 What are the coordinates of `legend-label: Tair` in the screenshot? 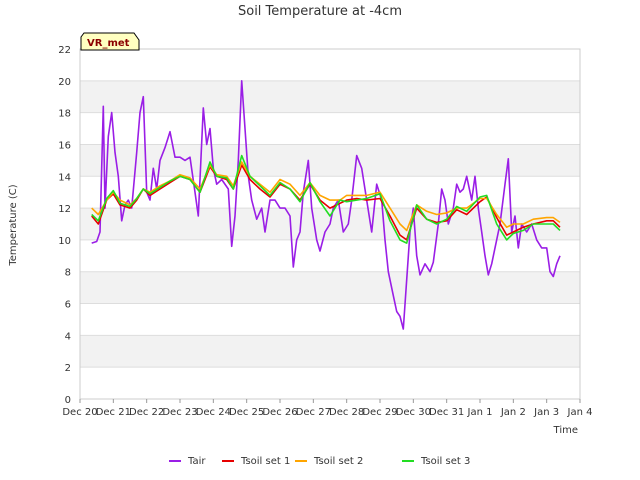 It's located at (196, 461).